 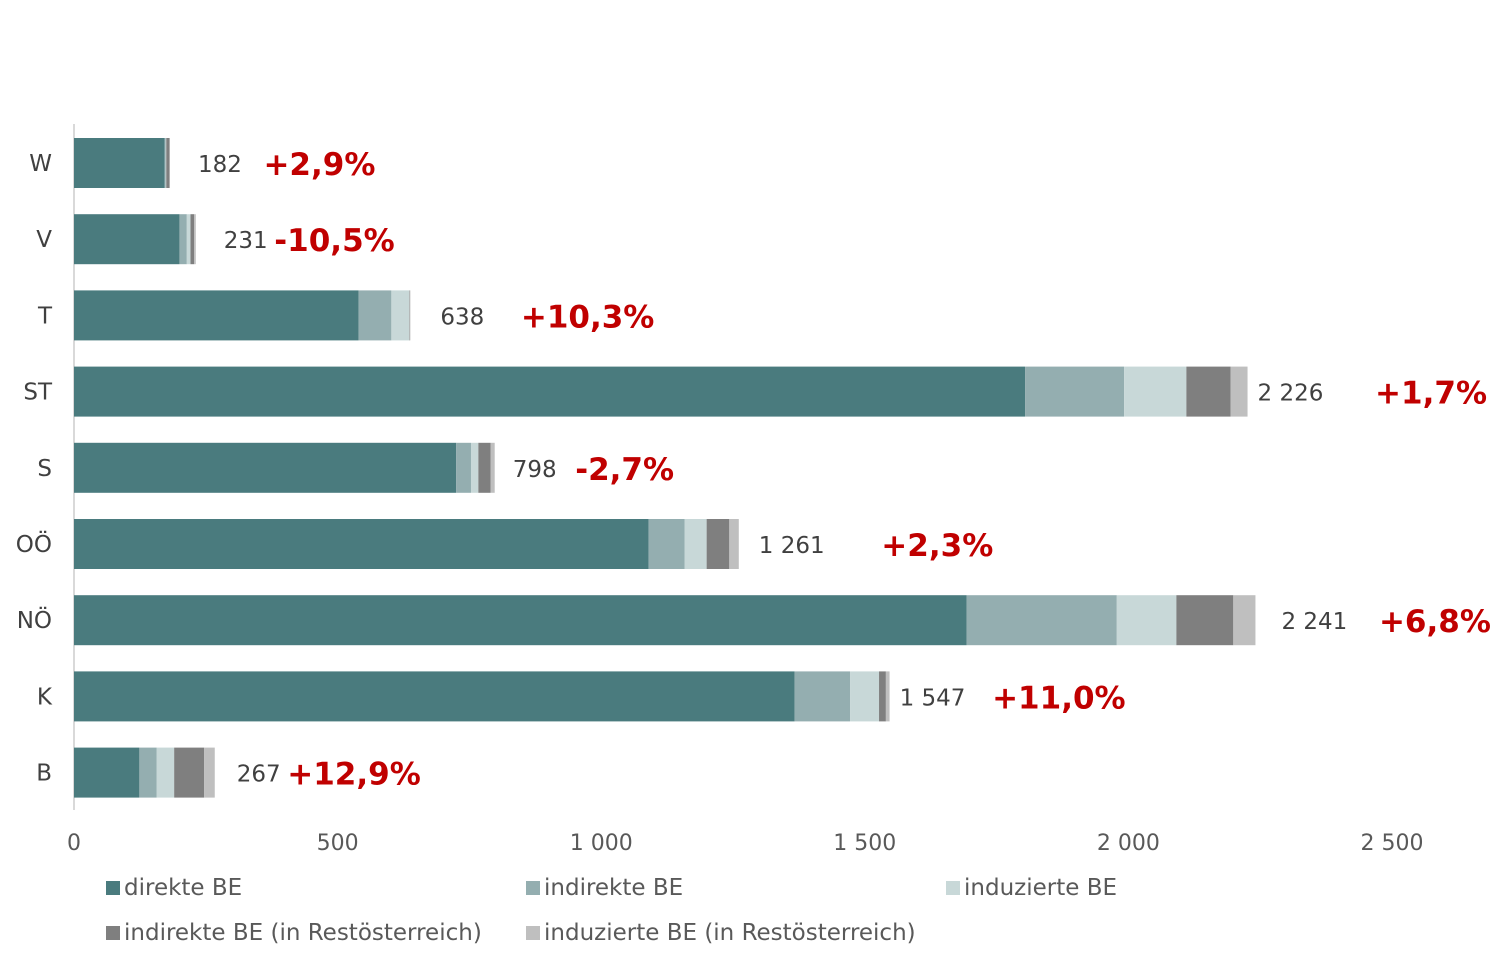 I want to click on bar-segment-V-s2, so click(x=188, y=239).